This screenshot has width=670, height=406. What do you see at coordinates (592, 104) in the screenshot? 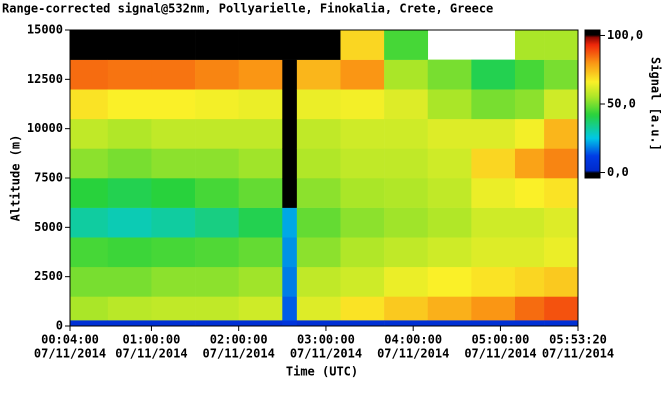
I see `colorbar` at bounding box center [592, 104].